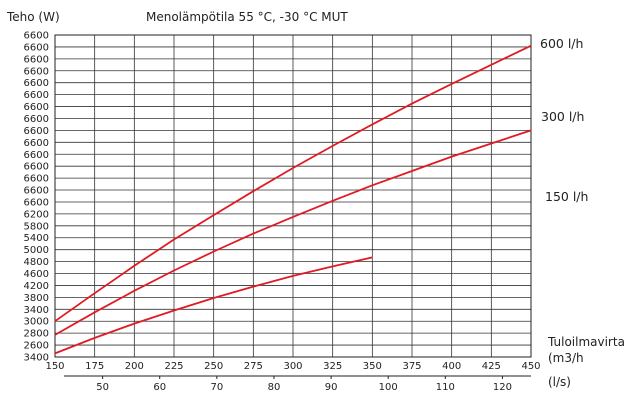  Describe the element at coordinates (36, 226) in the screenshot. I see `y-tick-label: 5800` at that location.